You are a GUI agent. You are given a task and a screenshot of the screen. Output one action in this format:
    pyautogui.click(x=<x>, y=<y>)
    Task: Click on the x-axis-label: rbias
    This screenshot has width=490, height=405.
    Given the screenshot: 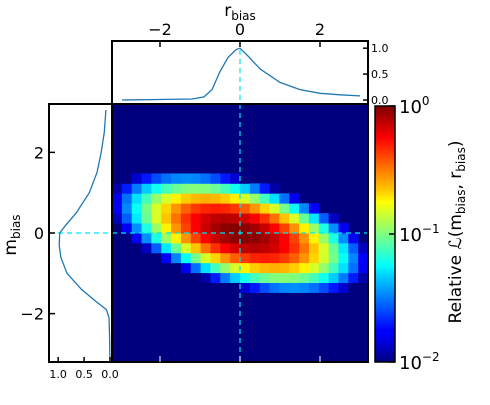 What is the action you would take?
    pyautogui.click(x=240, y=12)
    